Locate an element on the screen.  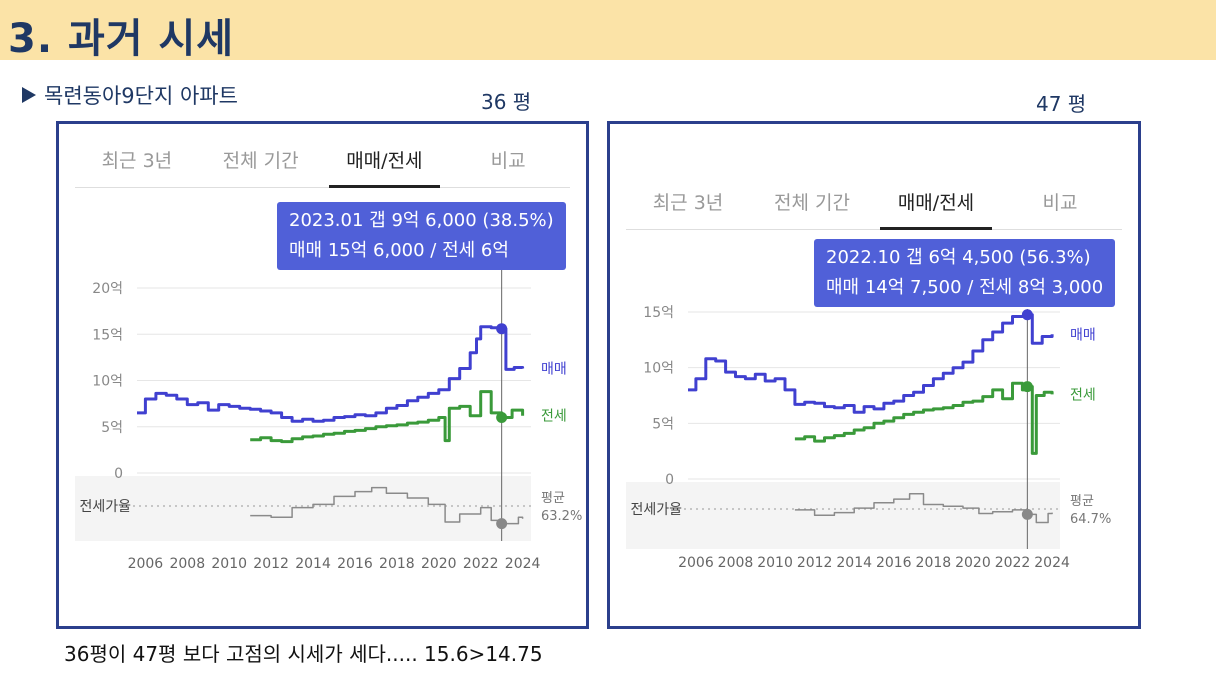
apartment-name: 목련동아9단지 아파트 is located at coordinates (141, 96).